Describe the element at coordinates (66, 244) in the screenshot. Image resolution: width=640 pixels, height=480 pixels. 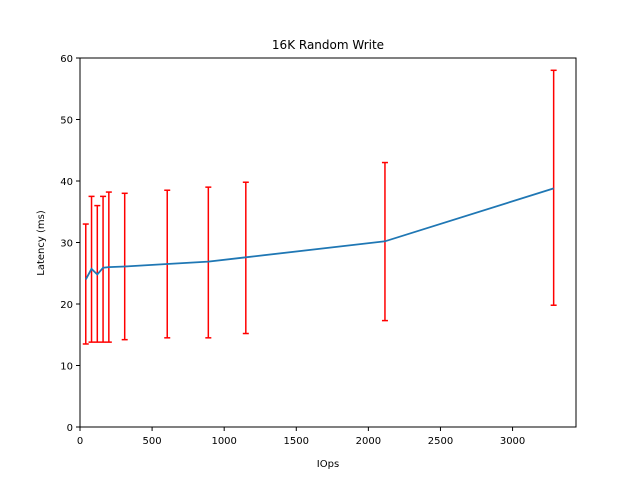
I see `y-tick-label: 30` at that location.